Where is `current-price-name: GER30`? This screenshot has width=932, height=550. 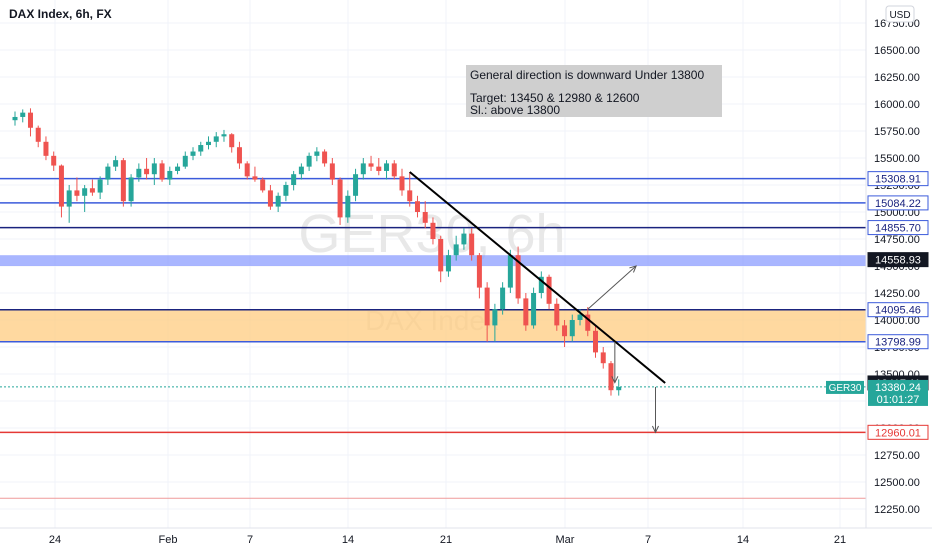
current-price-name: GER30 is located at coordinates (845, 388).